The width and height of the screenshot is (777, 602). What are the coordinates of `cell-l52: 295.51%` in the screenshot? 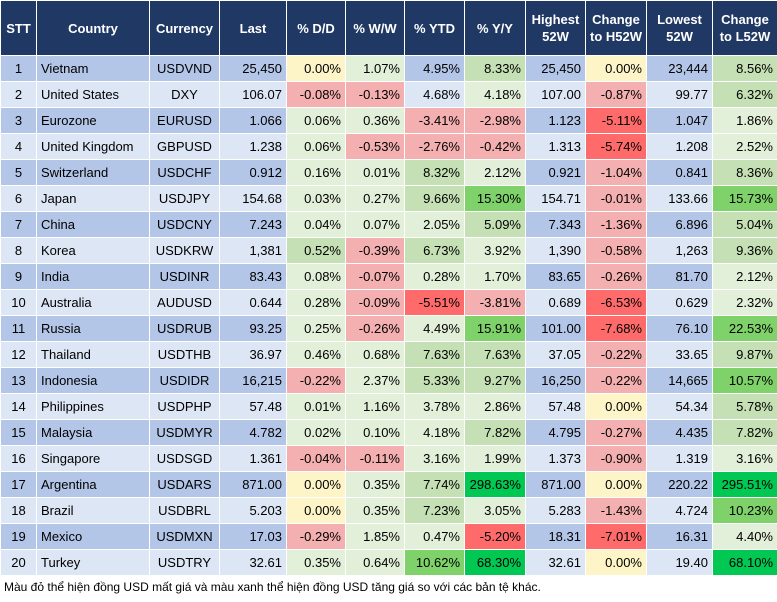 It's located at (744, 484).